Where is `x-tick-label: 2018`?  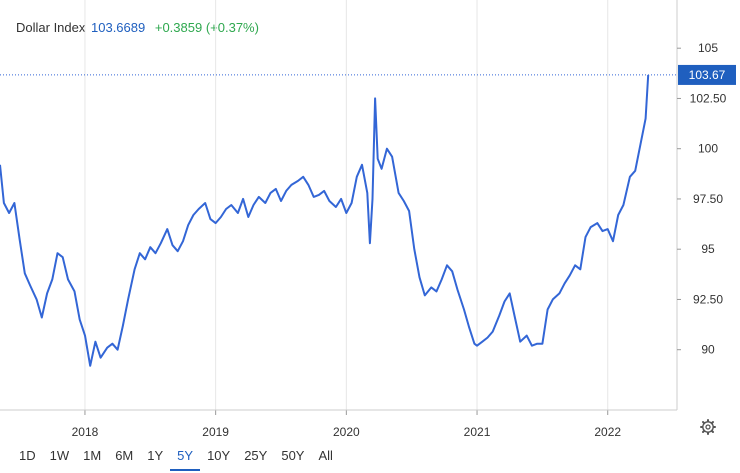
x-tick-label: 2018 is located at coordinates (85, 432).